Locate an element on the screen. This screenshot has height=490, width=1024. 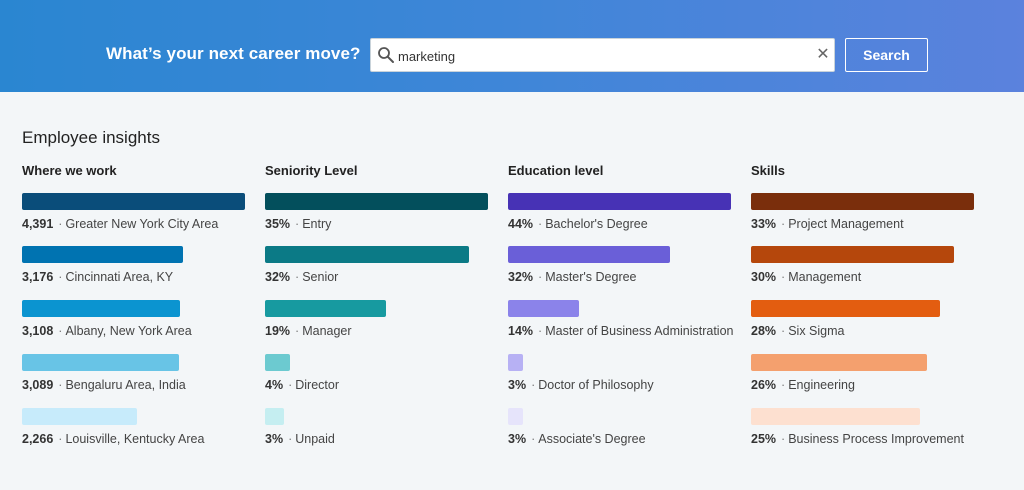
insight-value: 14% is located at coordinates (521, 331).